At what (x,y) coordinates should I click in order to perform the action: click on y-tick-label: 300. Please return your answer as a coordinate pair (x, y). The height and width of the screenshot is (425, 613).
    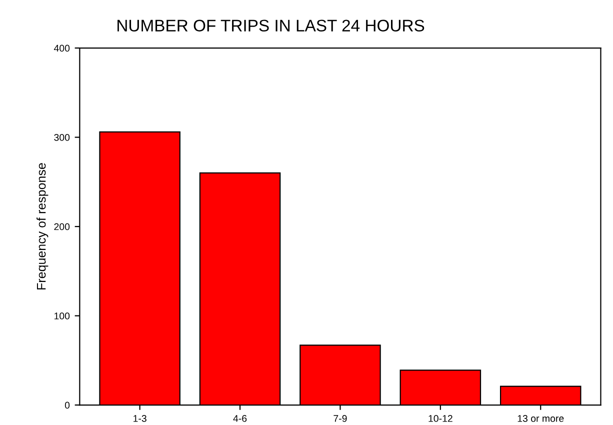
    Looking at the image, I should click on (62, 137).